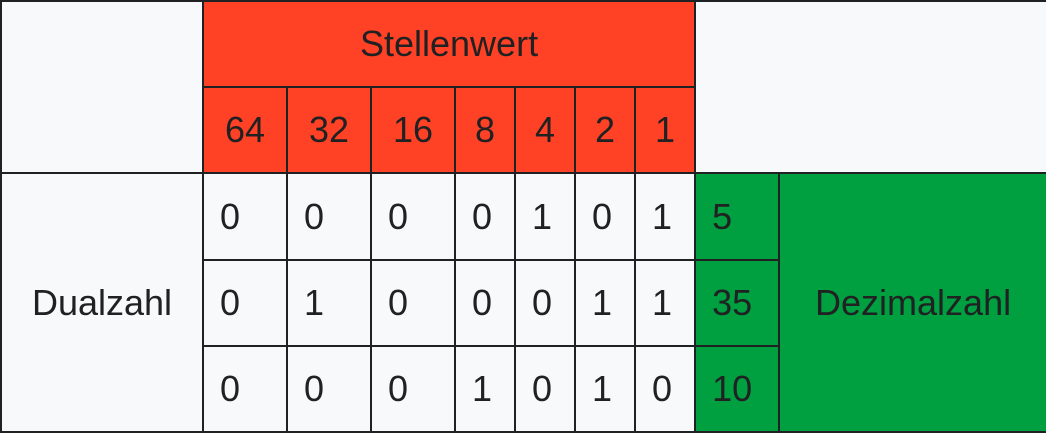 Image resolution: width=1046 pixels, height=433 pixels. What do you see at coordinates (102, 87) in the screenshot?
I see `empty-corner-left` at bounding box center [102, 87].